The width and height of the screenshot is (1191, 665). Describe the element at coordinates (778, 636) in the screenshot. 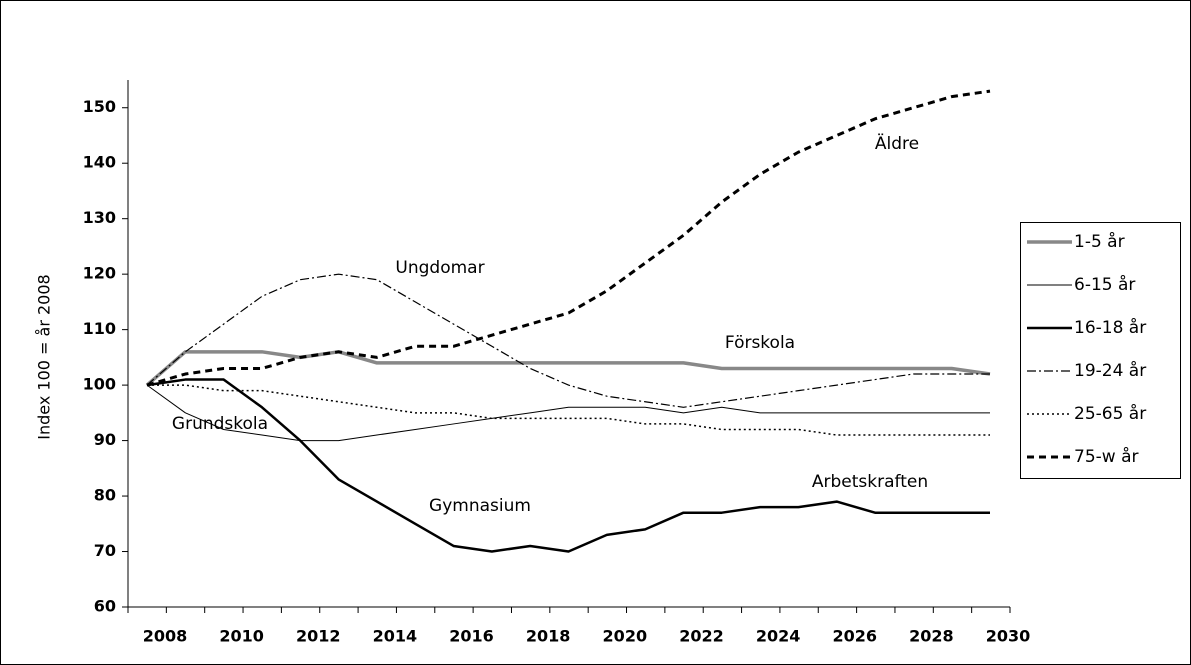

I see `x-tick-label: 2024` at that location.